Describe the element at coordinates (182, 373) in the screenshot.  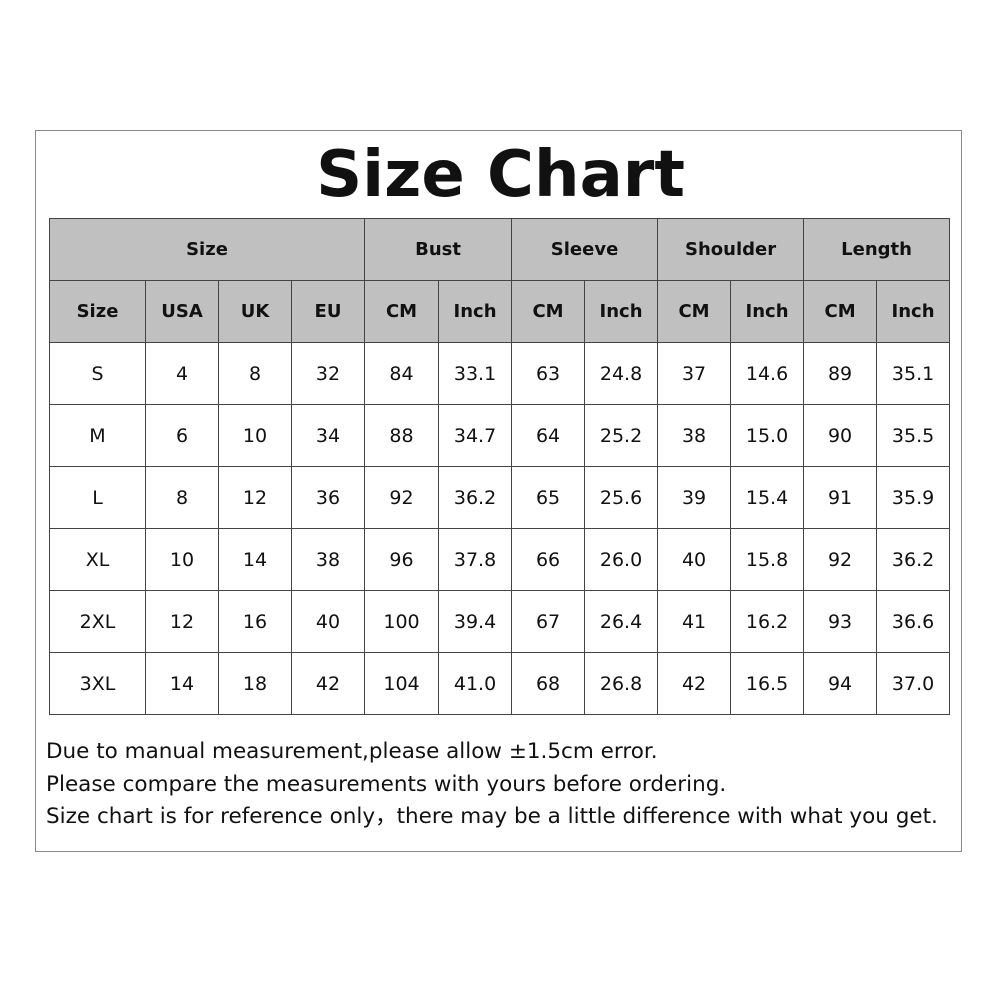
I see `table-cell: 4` at that location.